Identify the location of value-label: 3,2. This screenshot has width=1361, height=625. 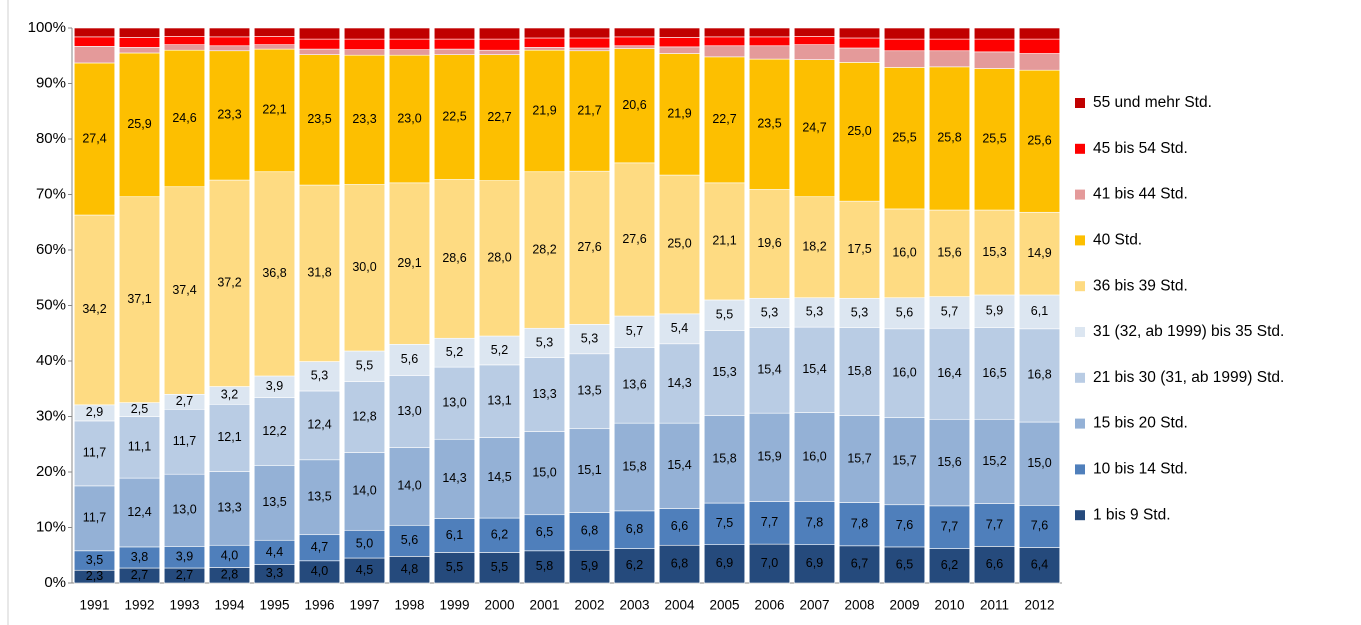
(229, 395).